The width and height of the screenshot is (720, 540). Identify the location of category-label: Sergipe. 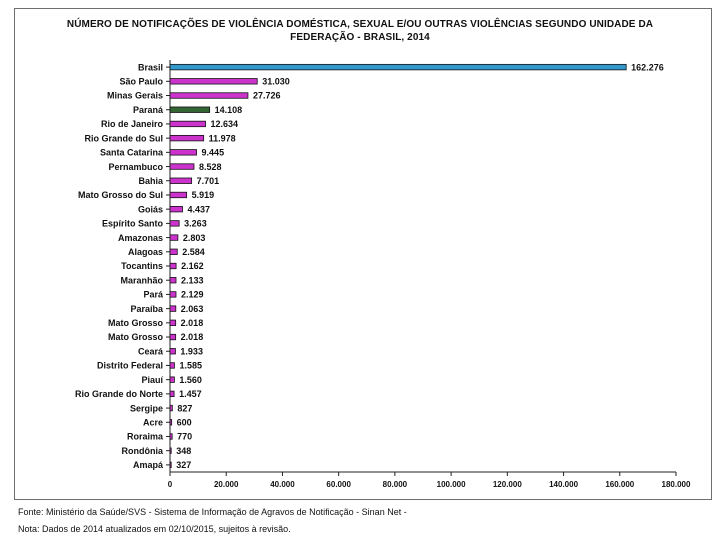
(146, 408).